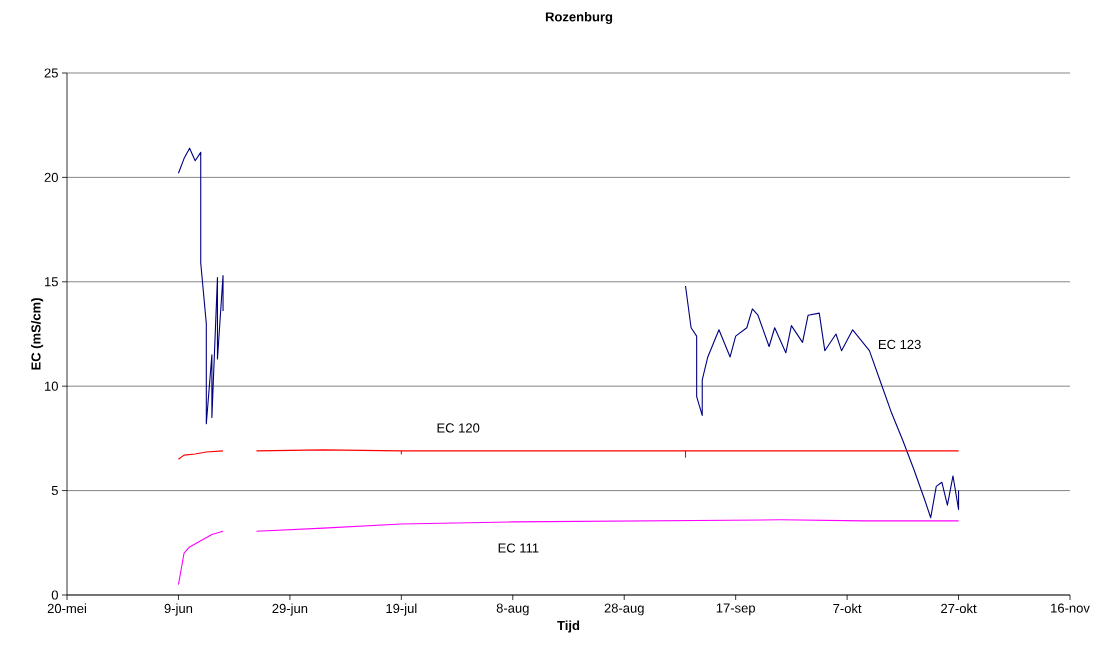 This screenshot has height=655, width=1100. Describe the element at coordinates (959, 608) in the screenshot. I see `x-tick-label: 27-okt` at that location.